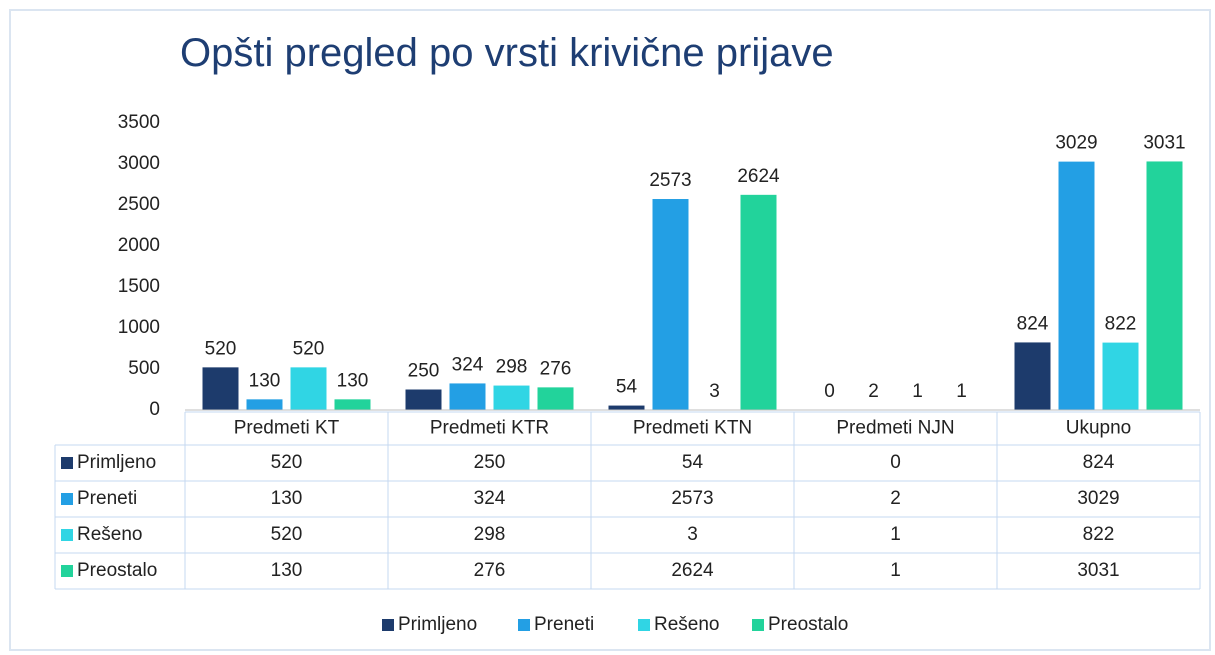 This screenshot has width=1215, height=655. What do you see at coordinates (139, 122) in the screenshot?
I see `y-tick-label: 3500` at bounding box center [139, 122].